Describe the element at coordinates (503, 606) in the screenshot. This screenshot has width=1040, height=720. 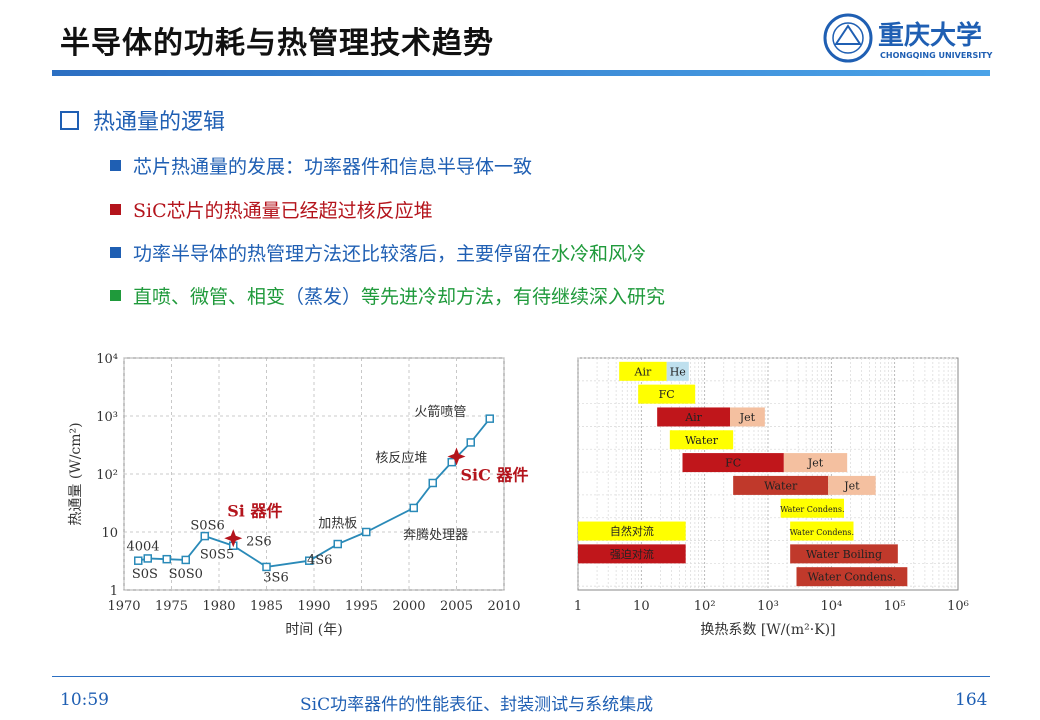
I see `x-tick-label: 2010` at that location.